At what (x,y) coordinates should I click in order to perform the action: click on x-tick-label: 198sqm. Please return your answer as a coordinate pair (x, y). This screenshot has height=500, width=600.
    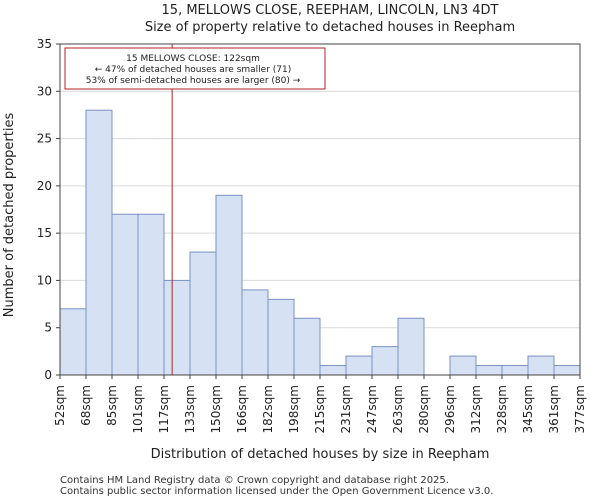
    Looking at the image, I should click on (294, 409).